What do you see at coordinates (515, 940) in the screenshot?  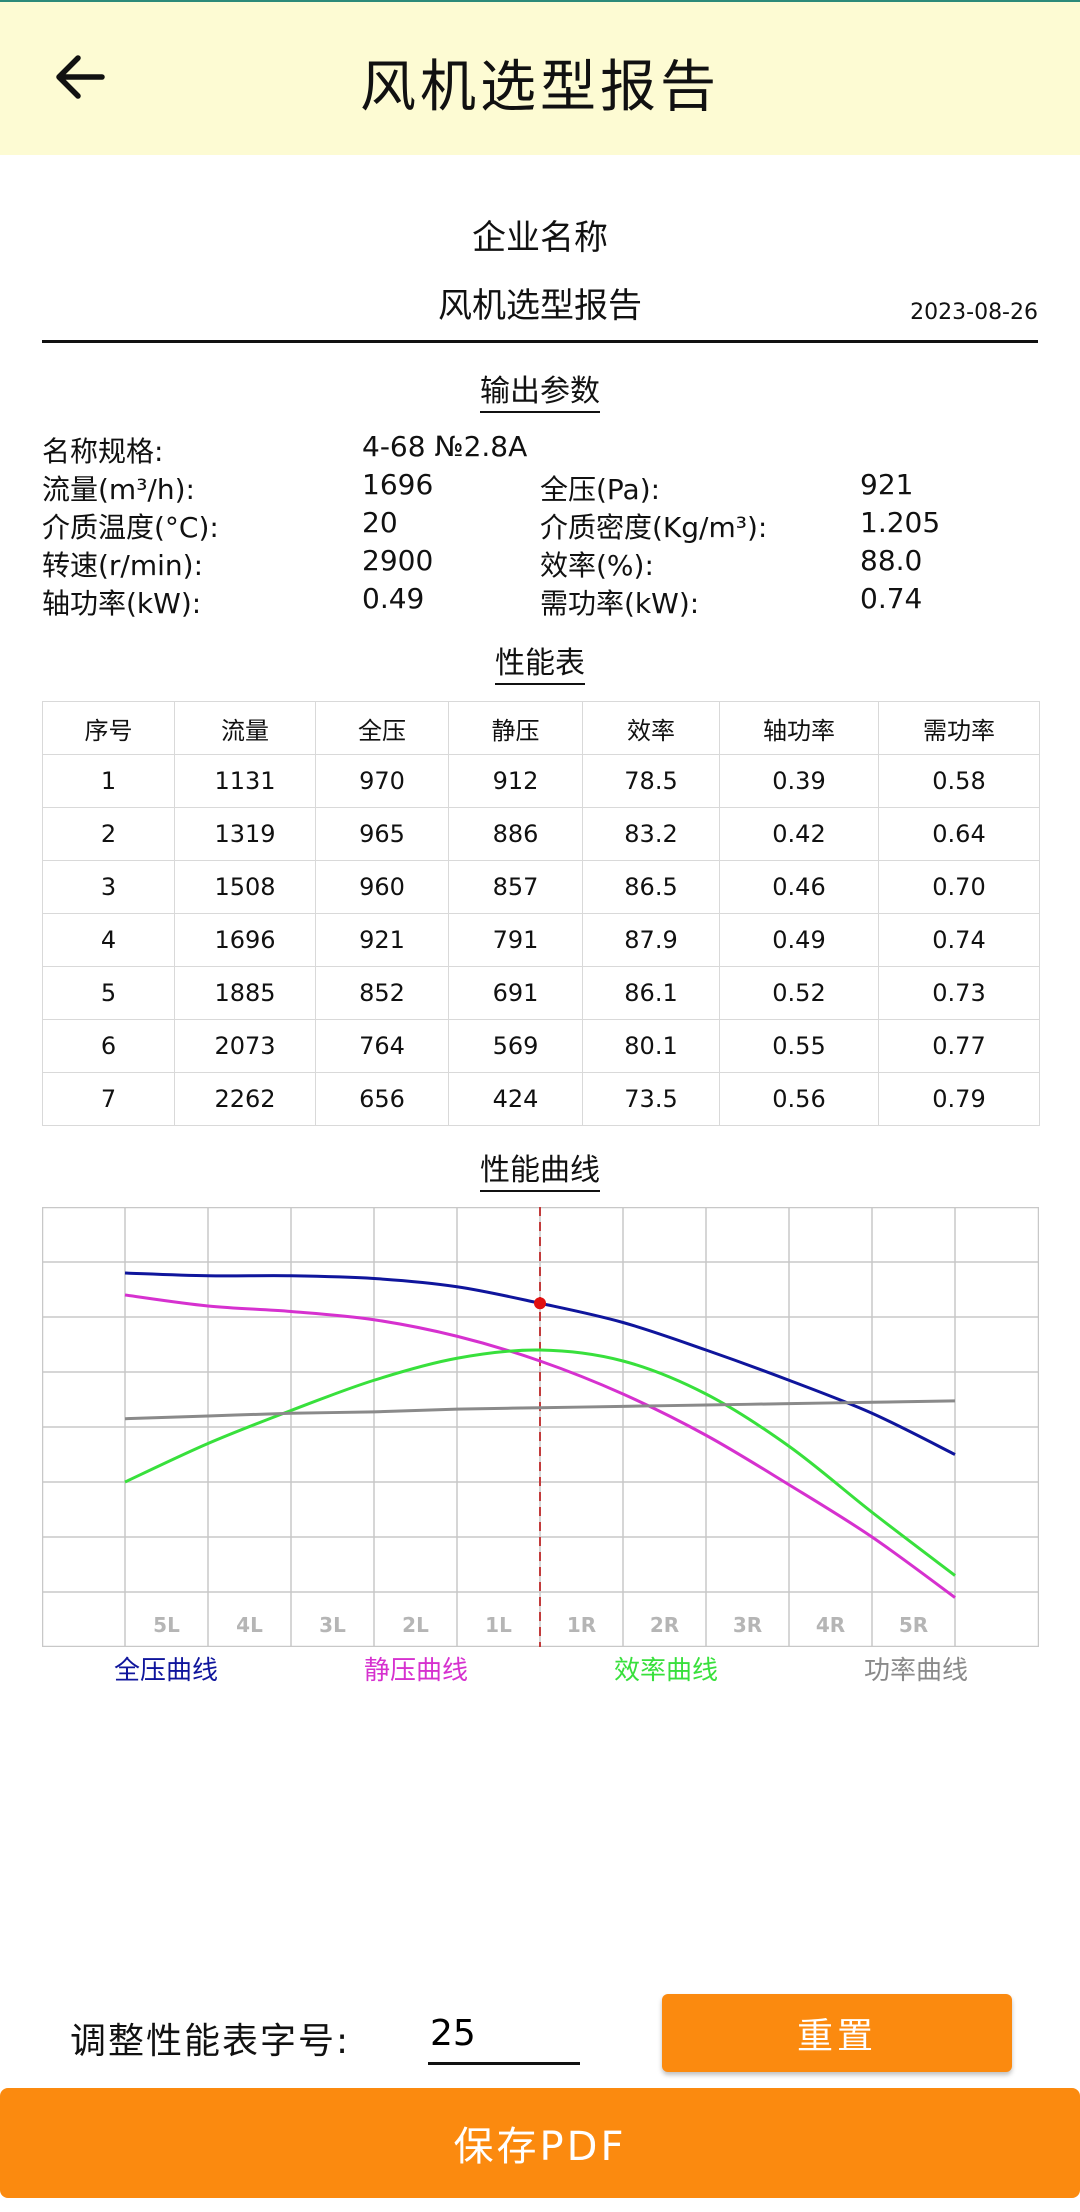 I see `table-cell: 791` at bounding box center [515, 940].